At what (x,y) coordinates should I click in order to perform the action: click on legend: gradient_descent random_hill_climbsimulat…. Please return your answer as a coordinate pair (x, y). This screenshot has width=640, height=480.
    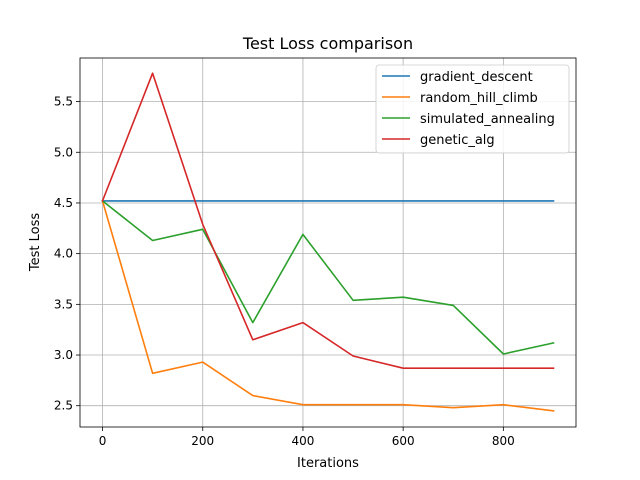
    Looking at the image, I should click on (472, 109).